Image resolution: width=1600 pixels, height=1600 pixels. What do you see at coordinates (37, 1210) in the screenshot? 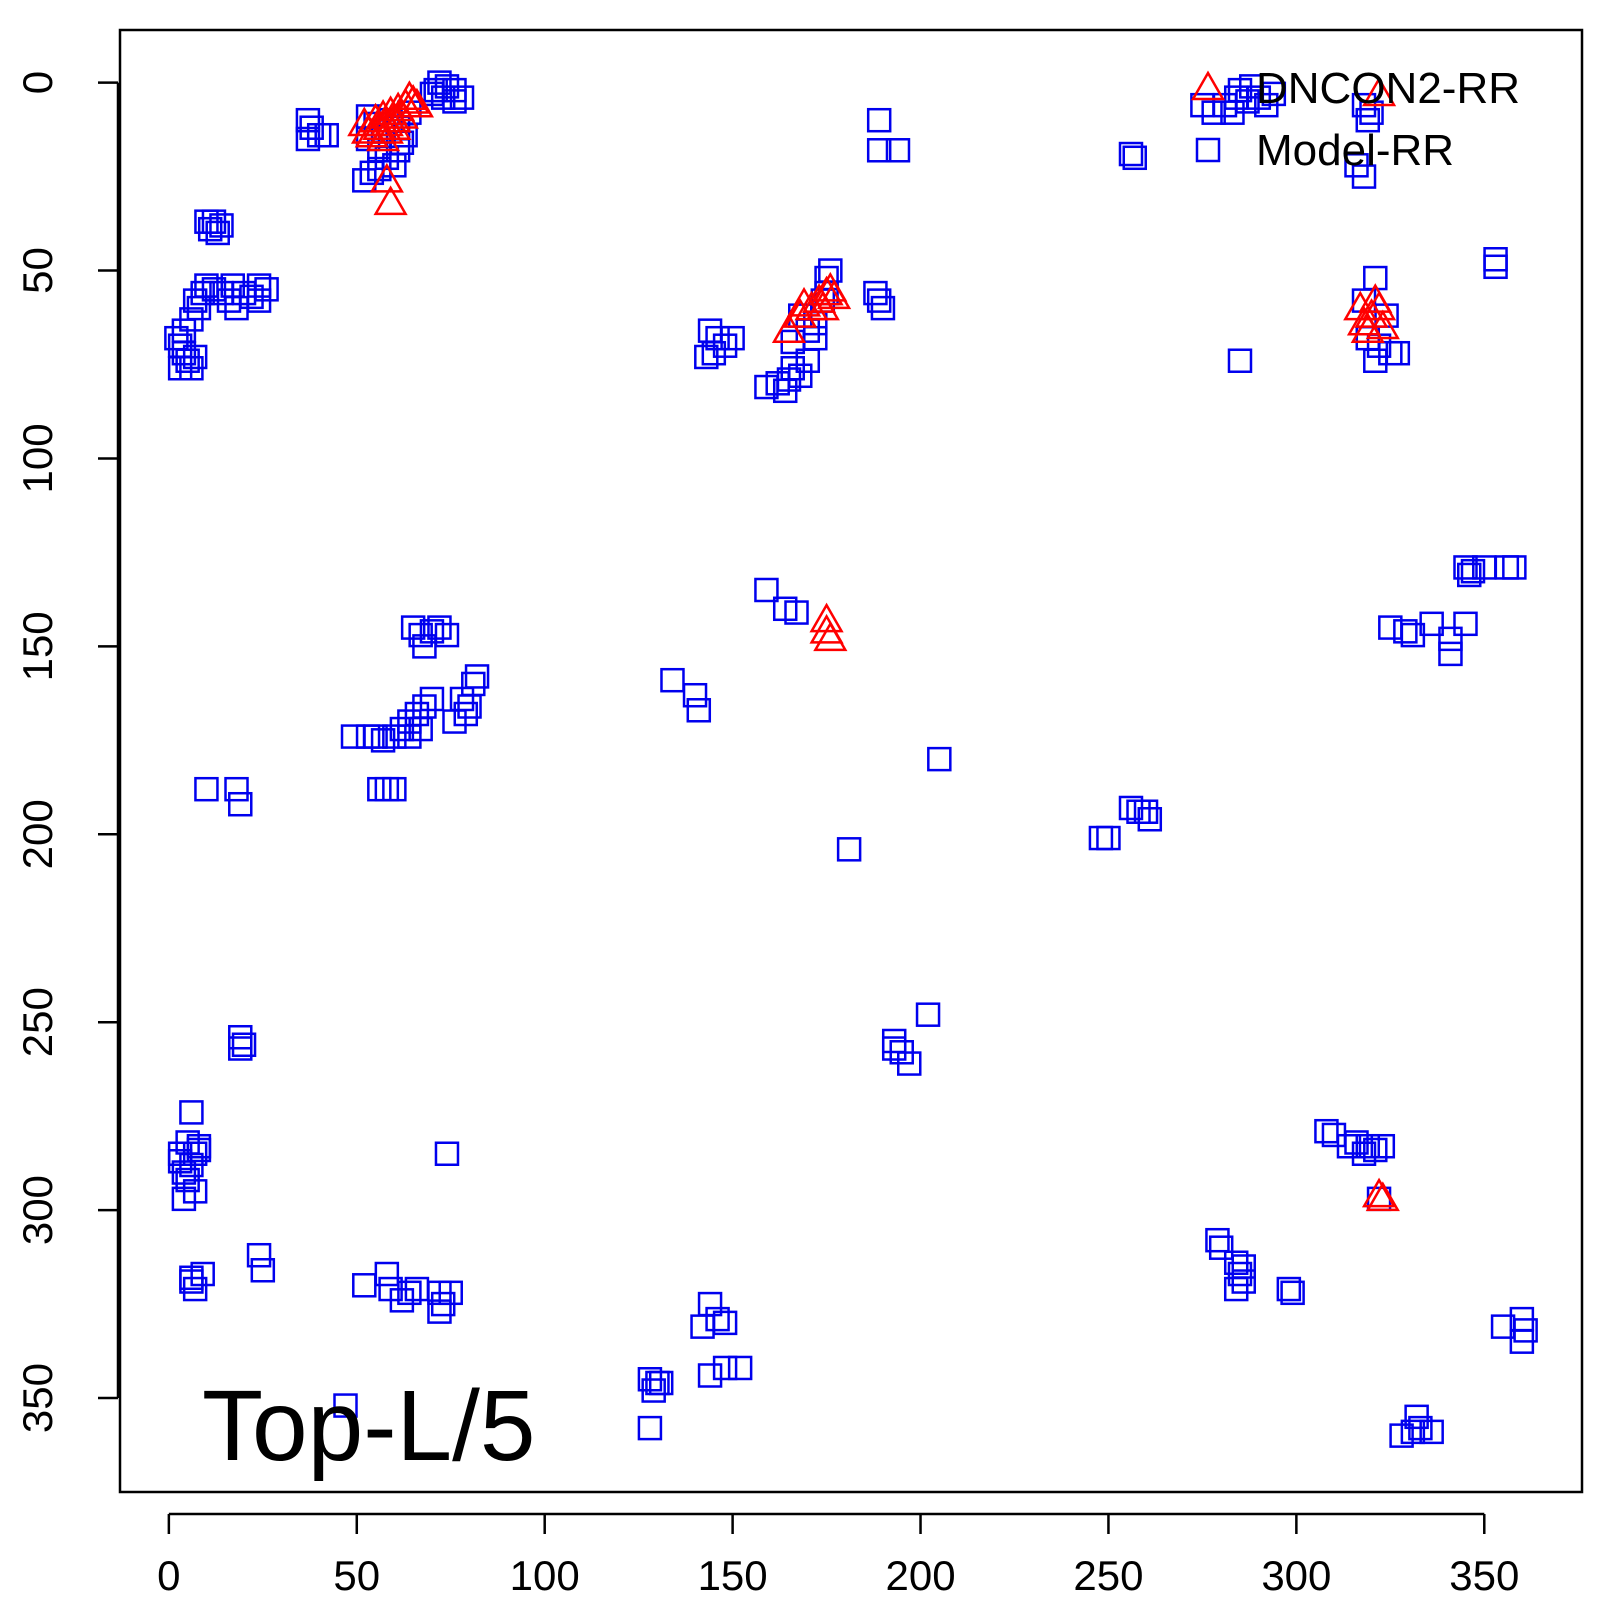
I see `y-tick-label-6: 300` at bounding box center [37, 1210].